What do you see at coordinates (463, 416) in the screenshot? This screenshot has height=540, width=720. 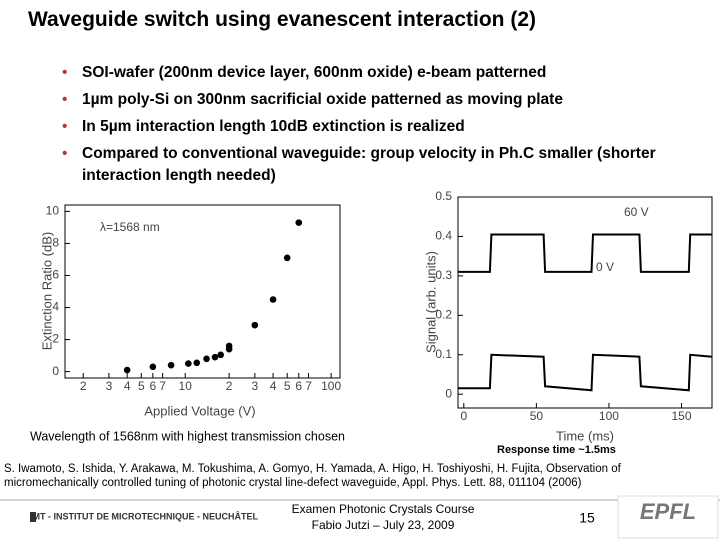 I see `x-tick-label: 0` at bounding box center [463, 416].